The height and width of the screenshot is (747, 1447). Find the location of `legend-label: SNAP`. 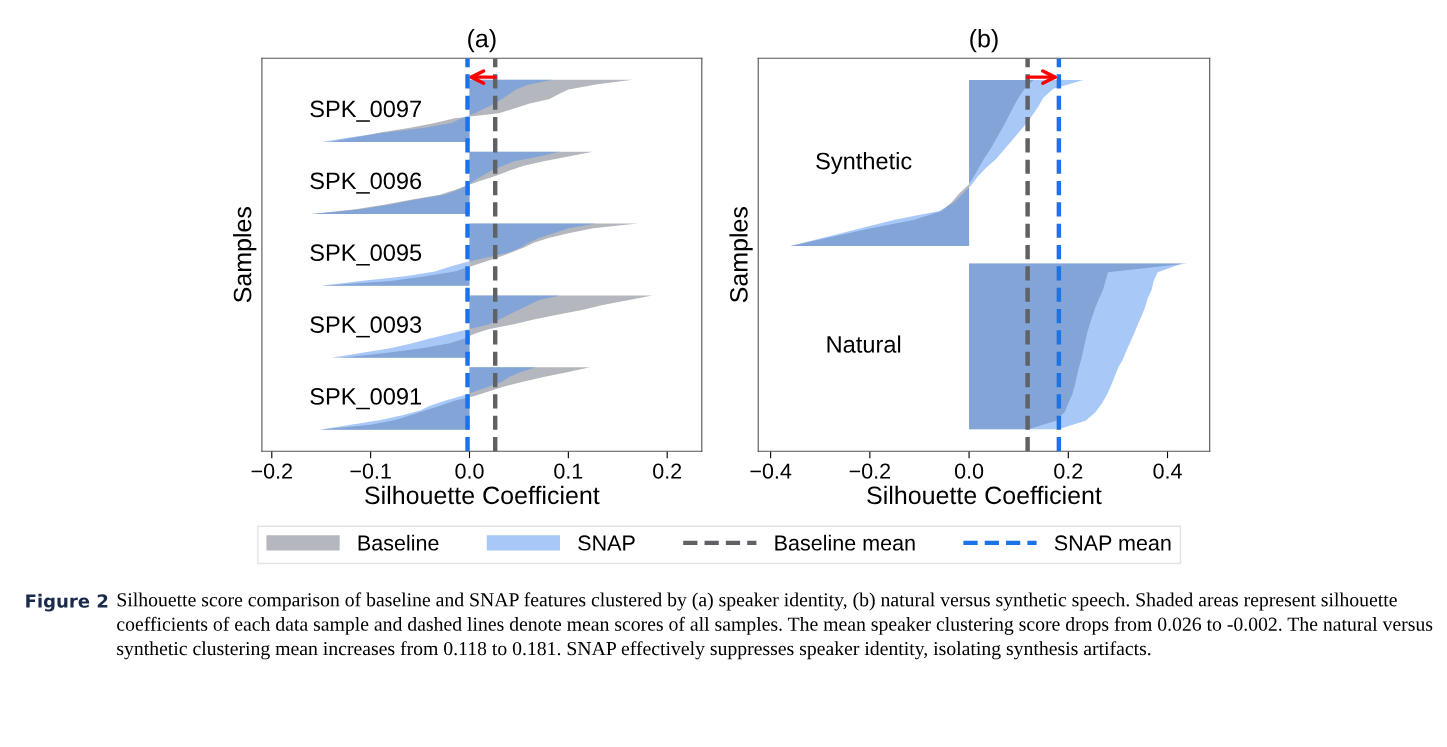

legend-label: SNAP is located at coordinates (606, 543).